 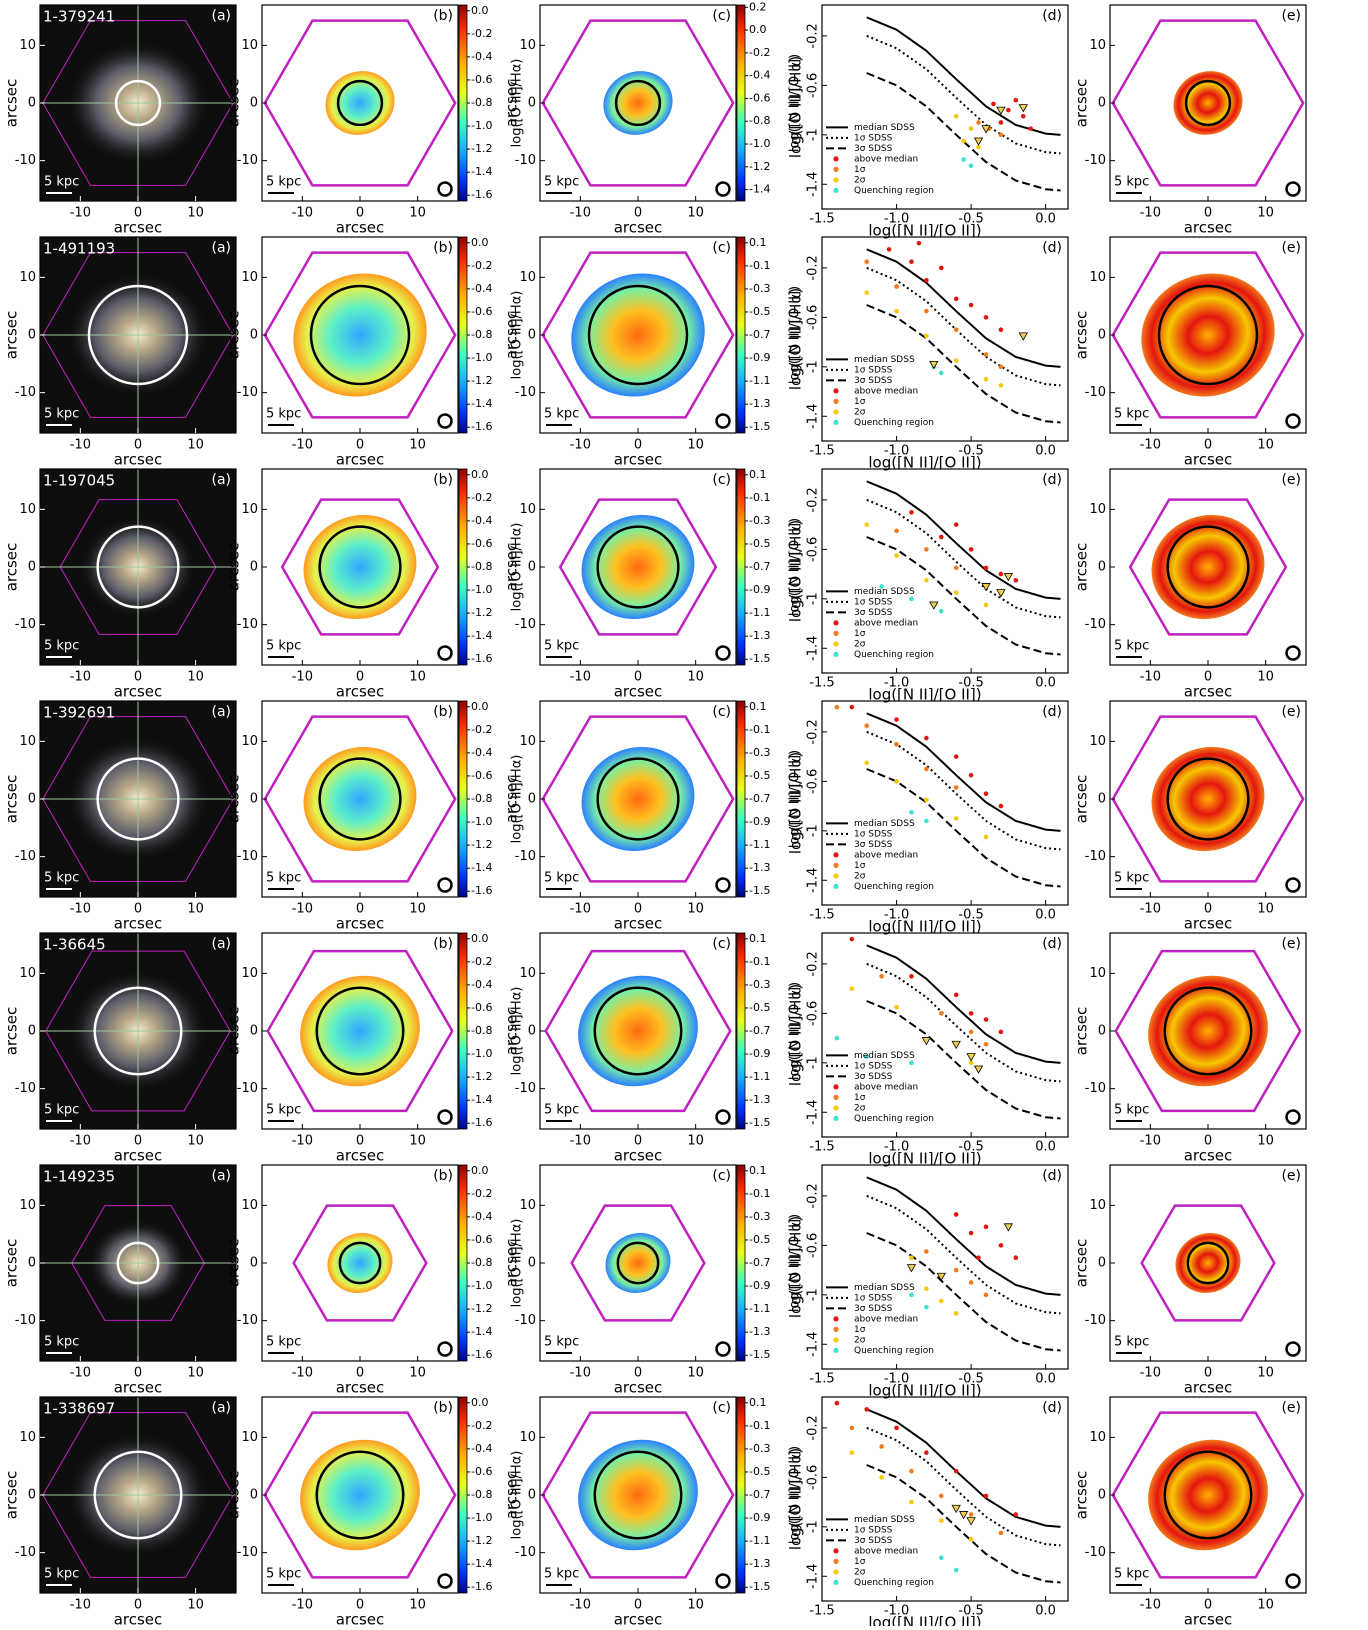 I want to click on map-panel-b: -10 0 10 -10 0 10 arcsec arcsec (b) 5 kpc, so click(x=342, y=1048).